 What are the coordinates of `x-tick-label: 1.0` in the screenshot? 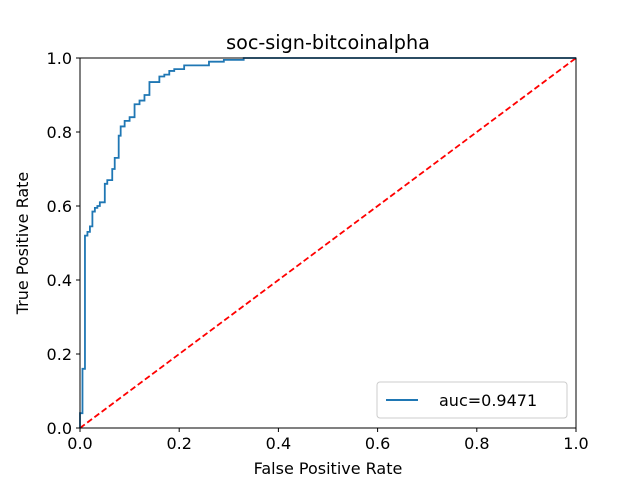 It's located at (575, 443).